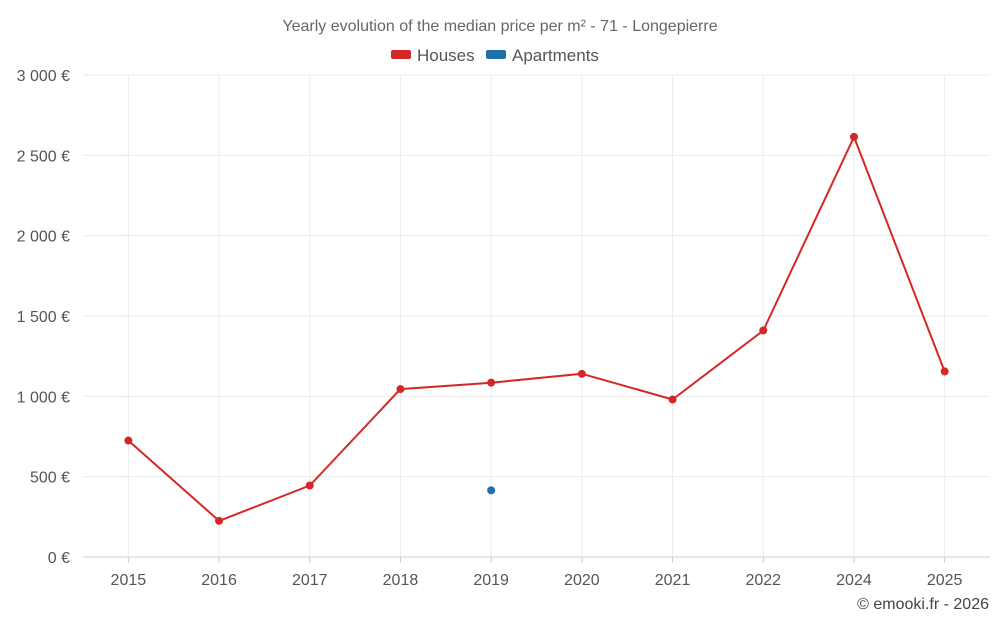 Image resolution: width=1000 pixels, height=630 pixels. I want to click on x-tick-label: 2024, so click(854, 580).